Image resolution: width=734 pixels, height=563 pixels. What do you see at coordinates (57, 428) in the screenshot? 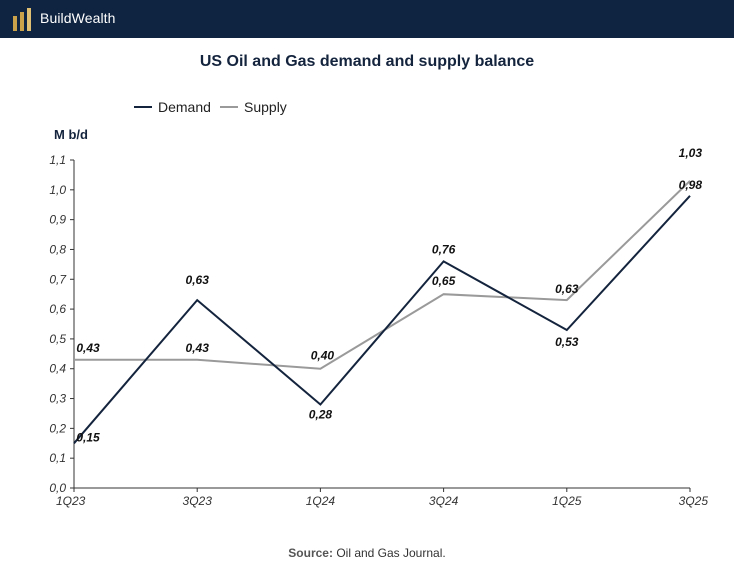
I see `y-tick-label: 0,2` at bounding box center [57, 428].